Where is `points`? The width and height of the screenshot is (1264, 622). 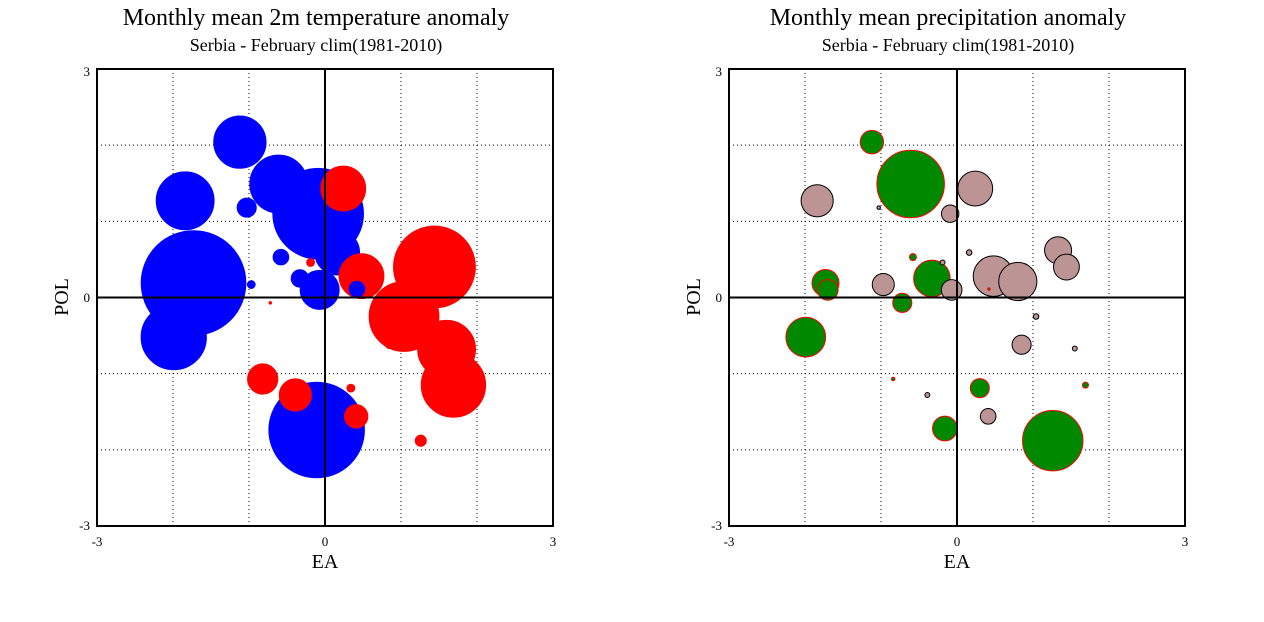
points is located at coordinates (937, 300).